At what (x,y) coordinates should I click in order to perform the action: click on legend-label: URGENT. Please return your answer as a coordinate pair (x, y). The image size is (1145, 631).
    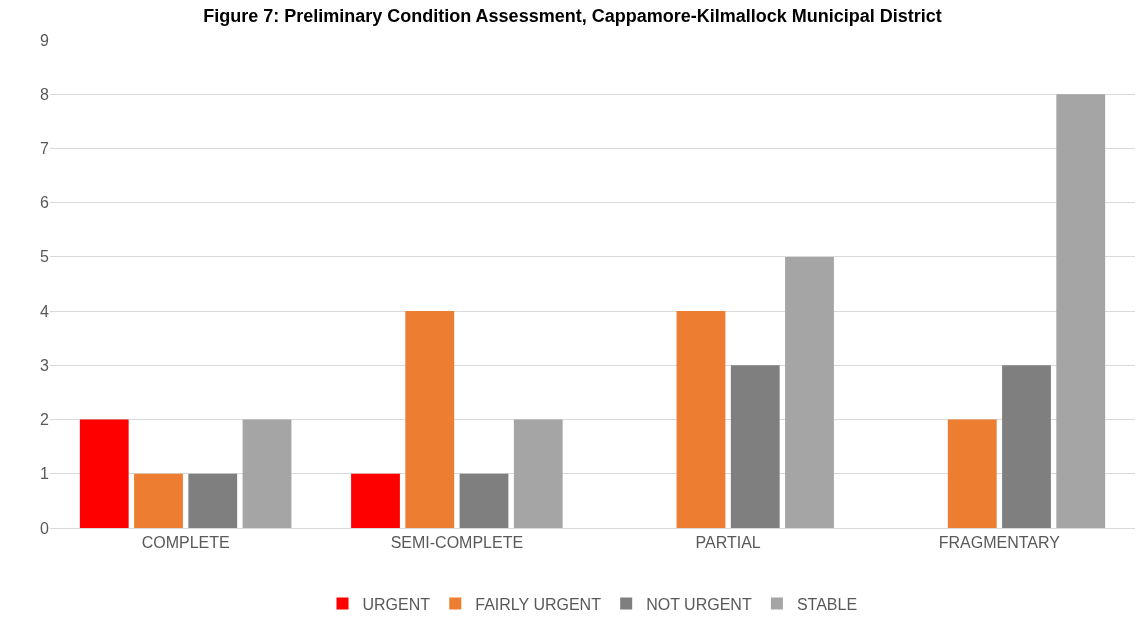
    Looking at the image, I should click on (396, 604).